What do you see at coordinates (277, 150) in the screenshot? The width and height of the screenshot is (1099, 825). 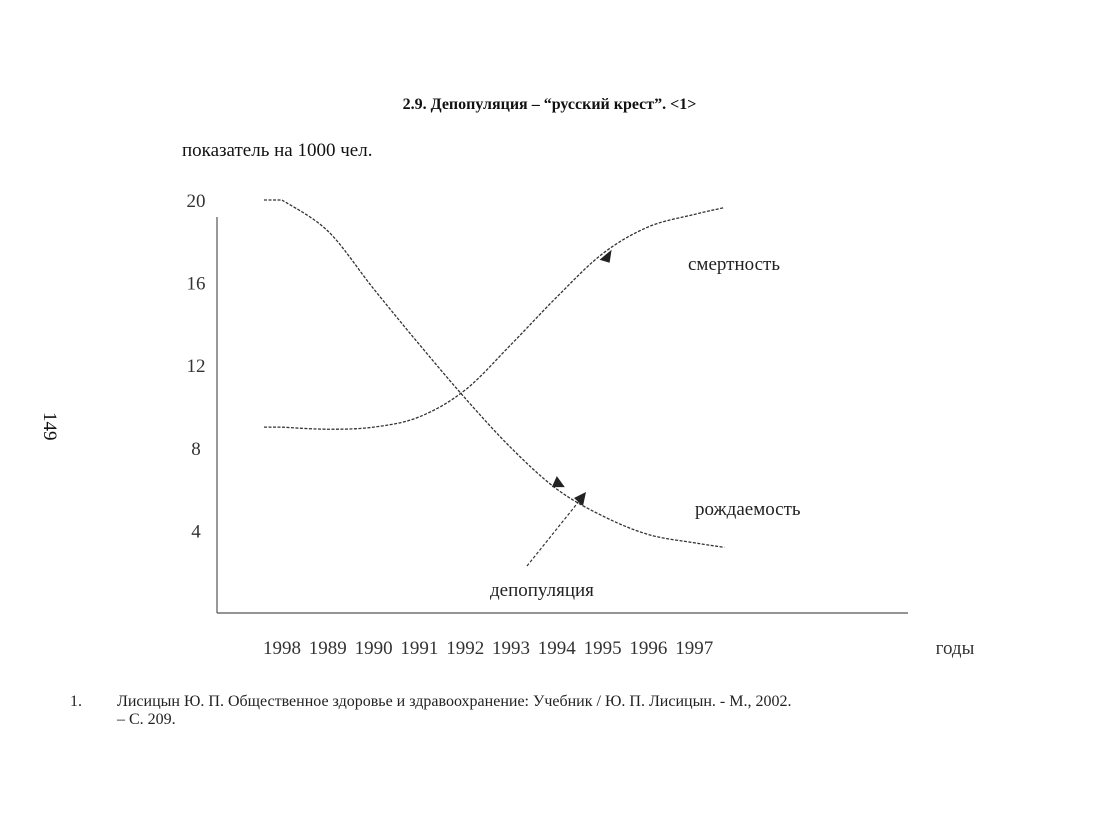 I see `unit-label: показатель на 1000 чел.` at bounding box center [277, 150].